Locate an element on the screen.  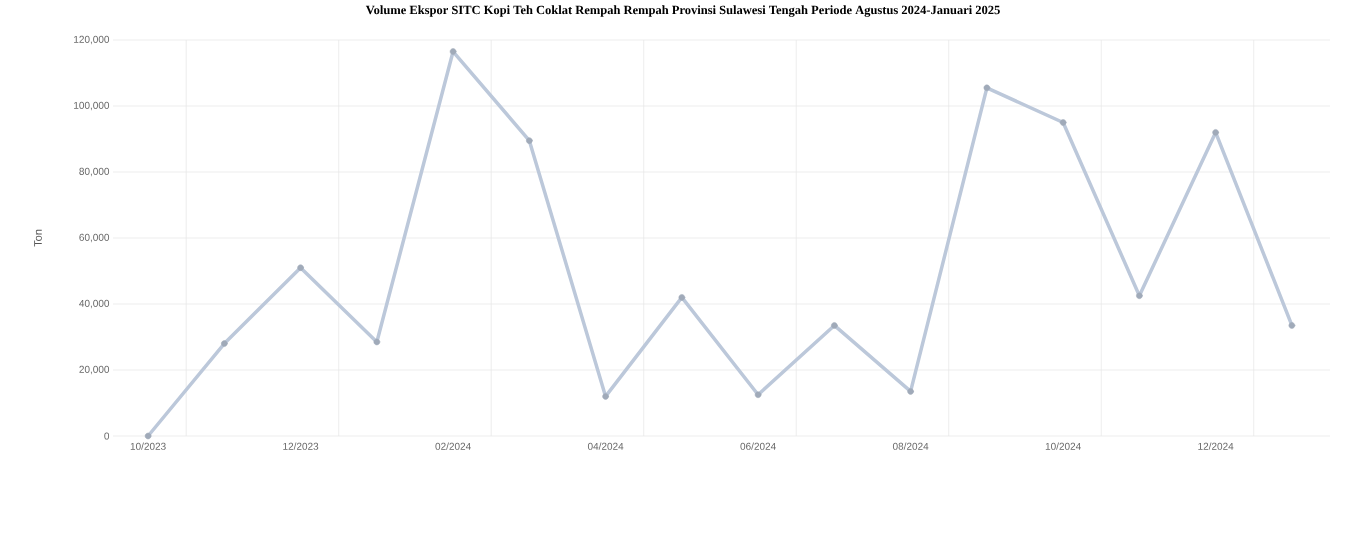
x-tick-label: 12/2023 is located at coordinates (301, 446).